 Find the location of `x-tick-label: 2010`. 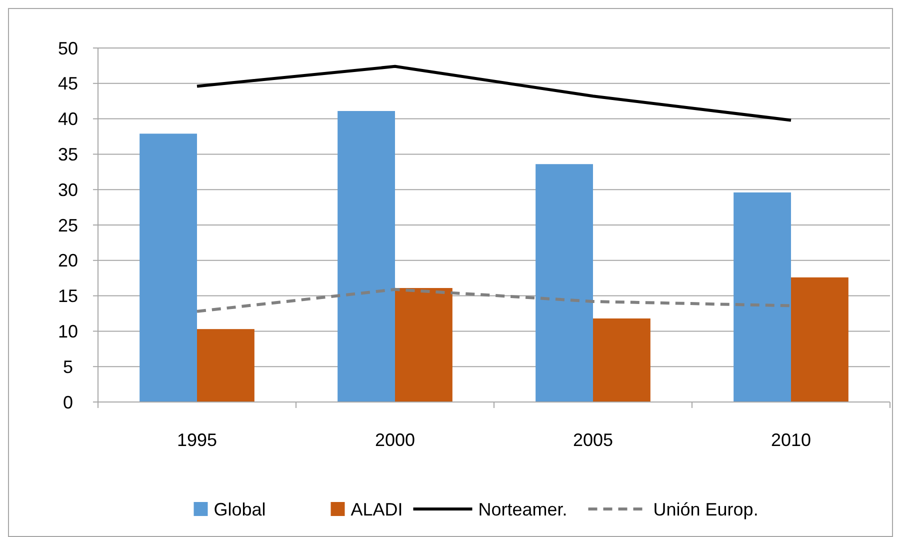

x-tick-label: 2010 is located at coordinates (791, 440).